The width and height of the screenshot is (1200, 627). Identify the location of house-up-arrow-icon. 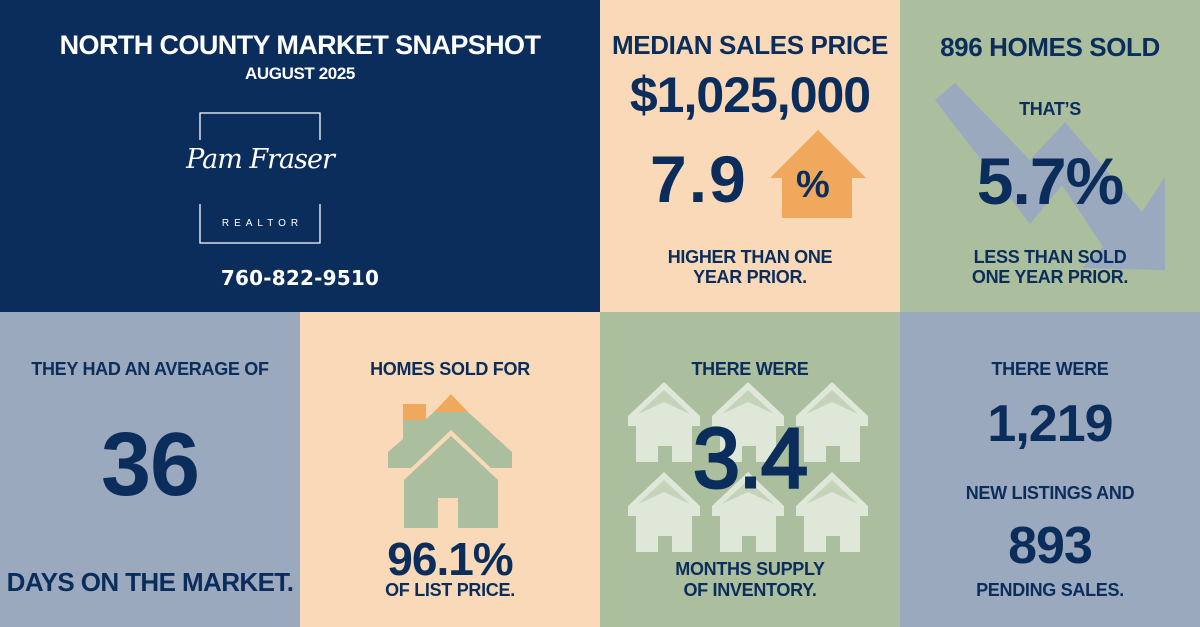
(818, 174).